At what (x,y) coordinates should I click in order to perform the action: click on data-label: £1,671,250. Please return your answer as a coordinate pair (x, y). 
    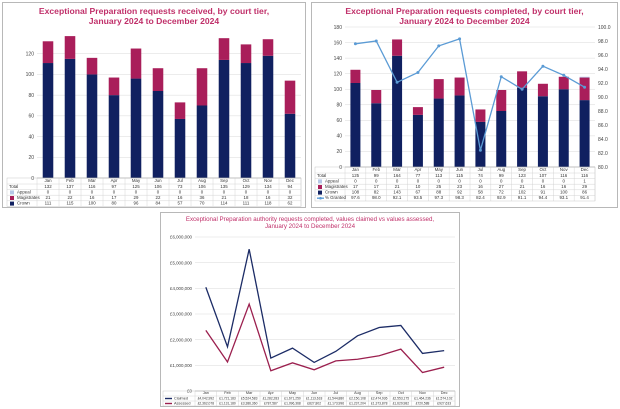
    Looking at the image, I should click on (292, 398).